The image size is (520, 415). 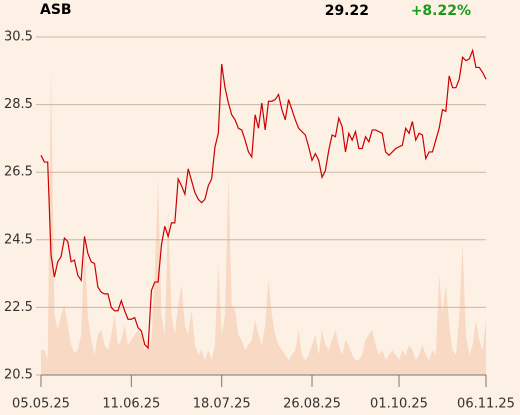 What do you see at coordinates (18, 172) in the screenshot?
I see `y-tick-label: 26.5` at bounding box center [18, 172].